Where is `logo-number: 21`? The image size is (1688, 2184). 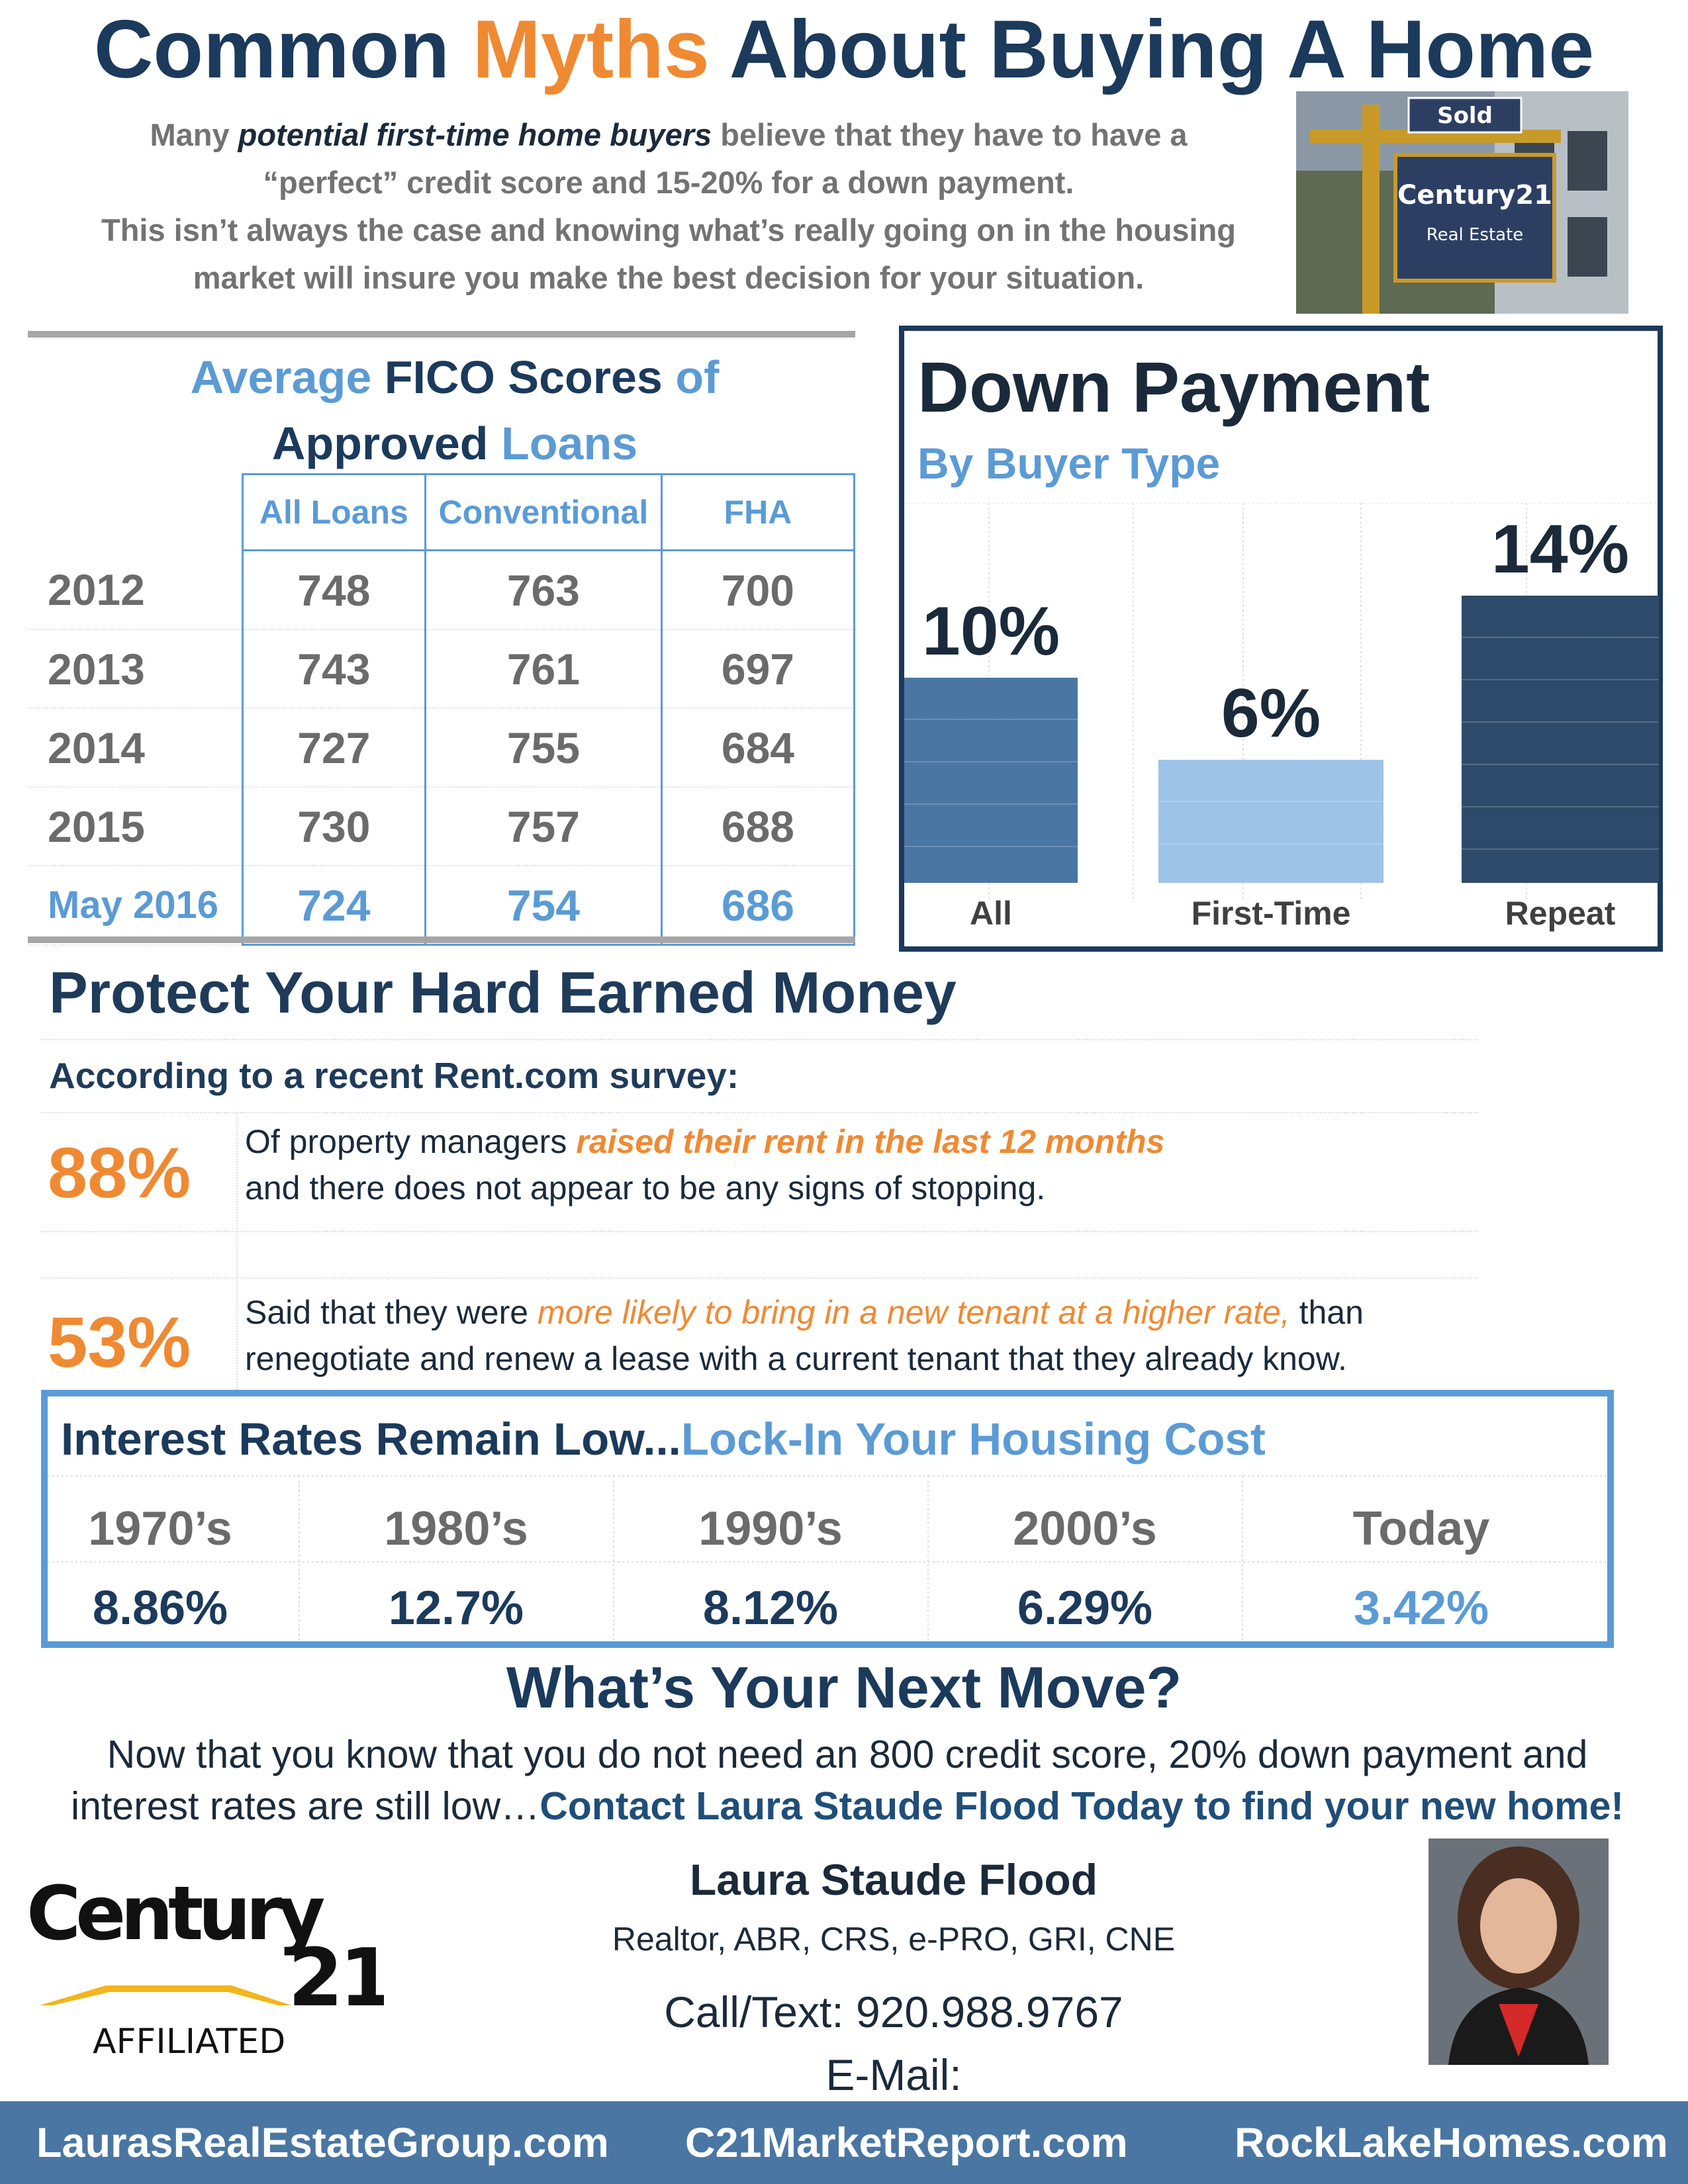
logo-number: 21 is located at coordinates (336, 1979).